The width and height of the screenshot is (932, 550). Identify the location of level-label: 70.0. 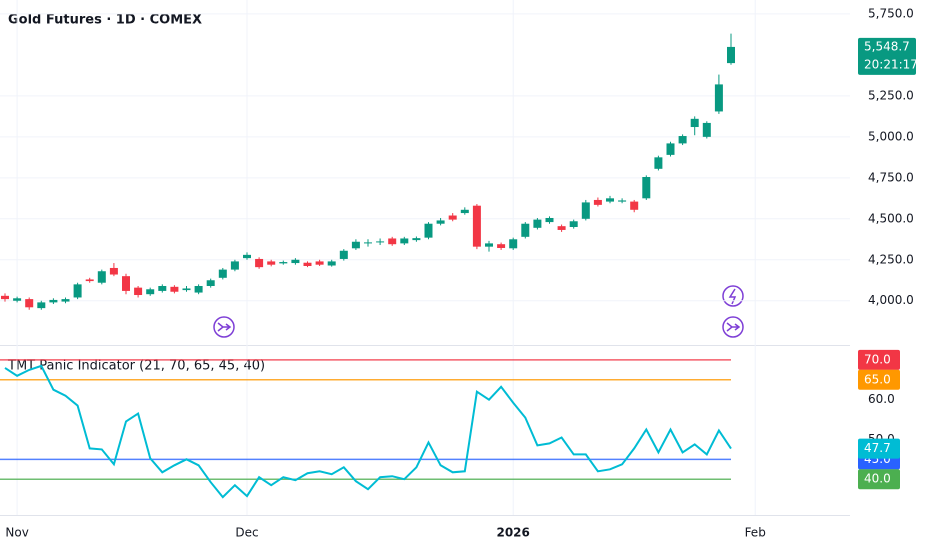
(877, 359).